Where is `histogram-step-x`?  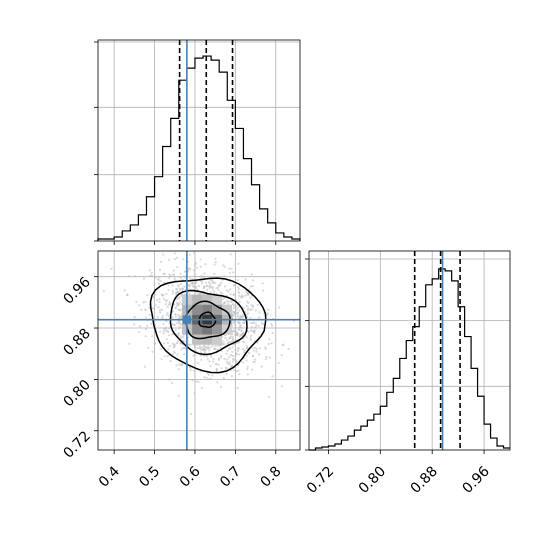
histogram-step-x is located at coordinates (199, 148).